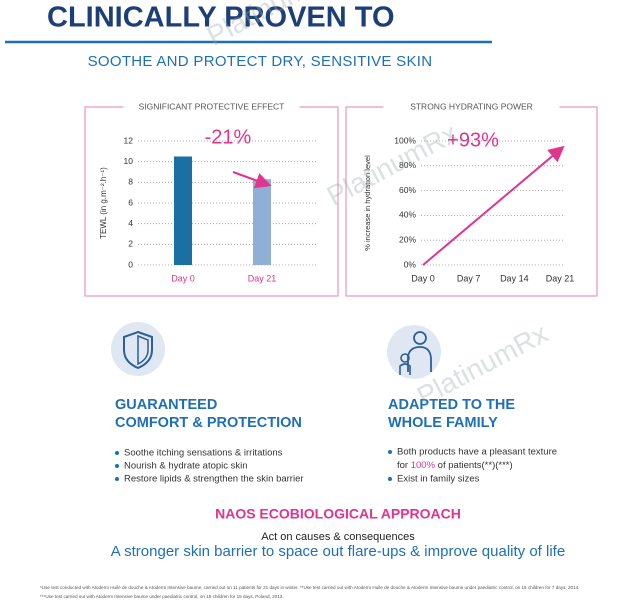 Image resolution: width=640 pixels, height=611 pixels. I want to click on y-tick-label: 12, so click(129, 140).